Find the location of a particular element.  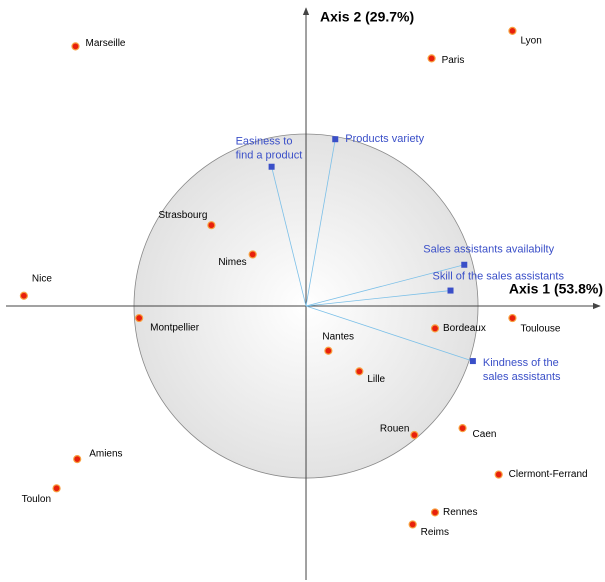

observation-label: Lille is located at coordinates (376, 379).